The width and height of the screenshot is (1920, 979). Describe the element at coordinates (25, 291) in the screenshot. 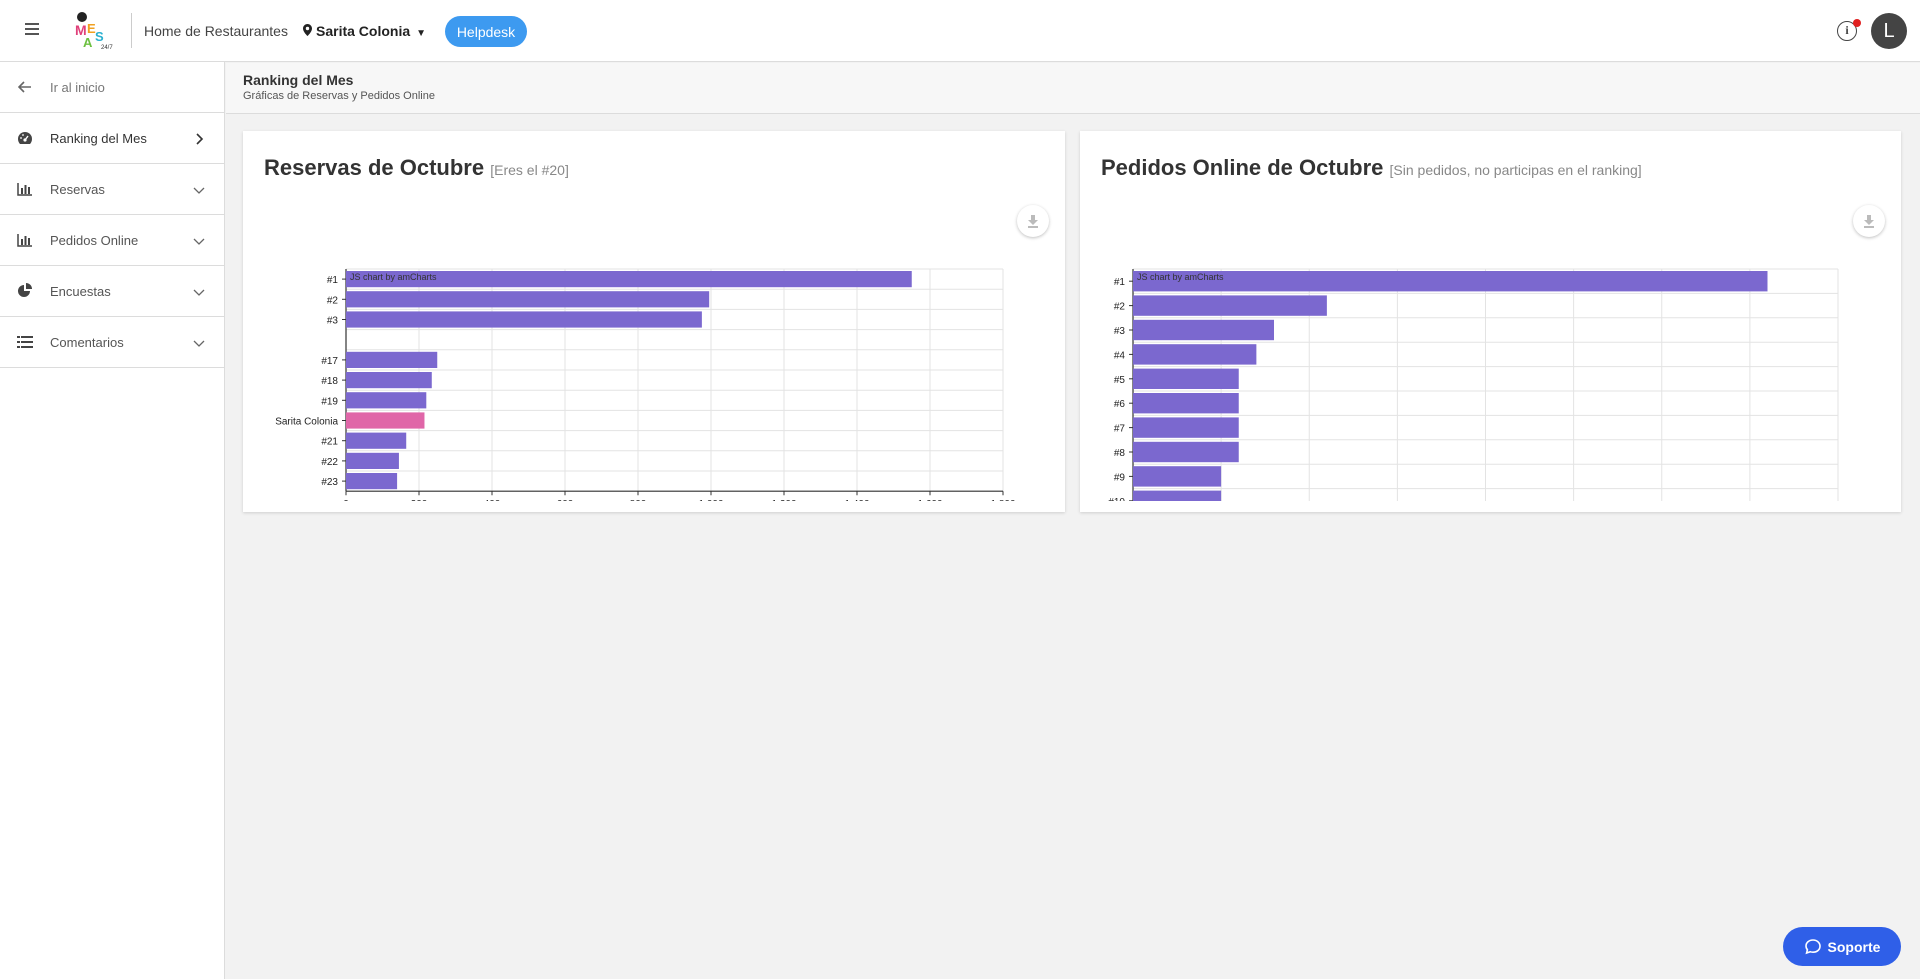

I see `pie-chart-icon` at that location.